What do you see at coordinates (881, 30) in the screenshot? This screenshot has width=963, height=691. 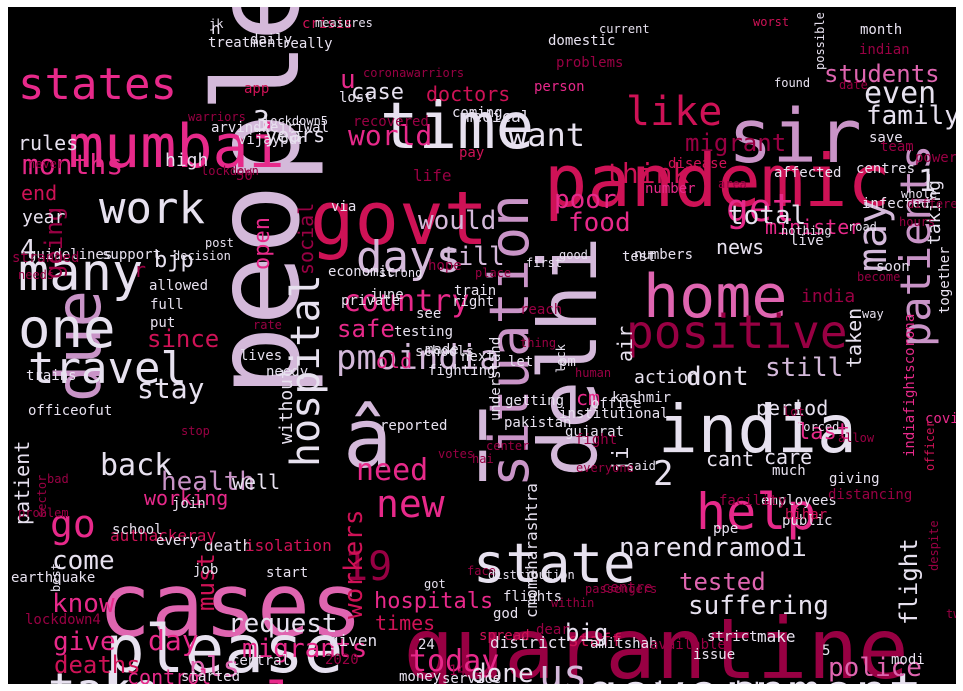 I see `word-month: month` at bounding box center [881, 30].